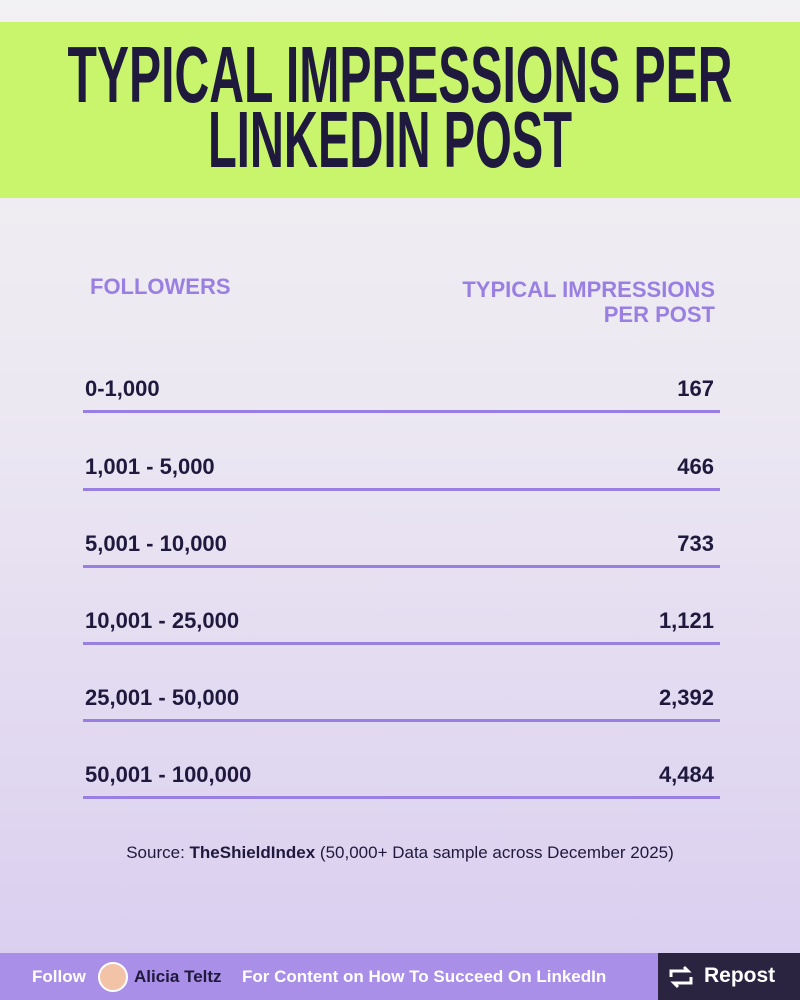 This screenshot has height=1000, width=800. I want to click on column-header: TYPICAL IMPRESSIONS PER POST, so click(588, 302).